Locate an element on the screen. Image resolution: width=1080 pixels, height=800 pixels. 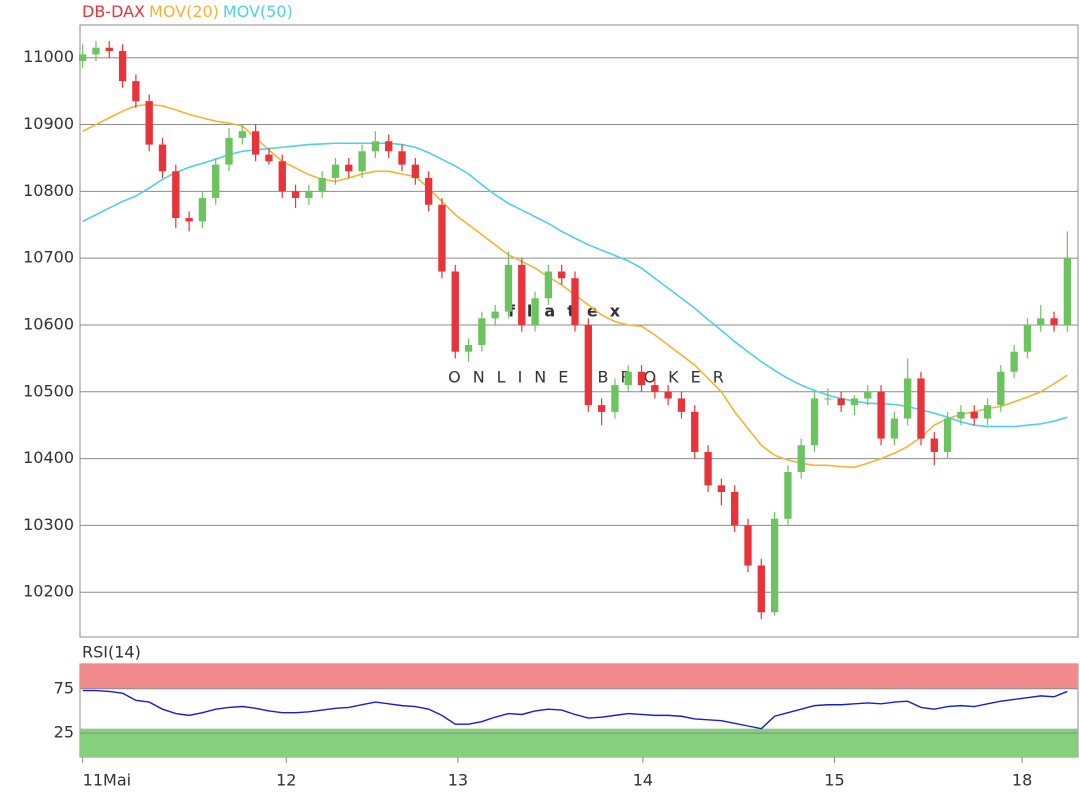
y-tick-label: 75 is located at coordinates (64, 687).